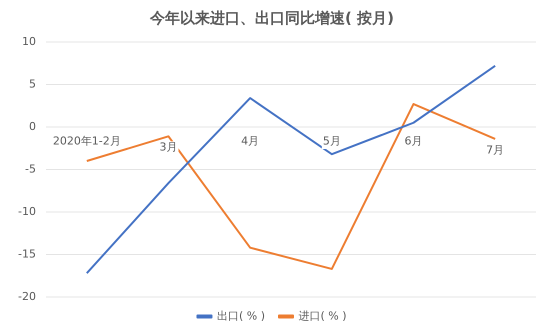  What do you see at coordinates (30, 169) in the screenshot?
I see `y-tick-label: -5` at bounding box center [30, 169].